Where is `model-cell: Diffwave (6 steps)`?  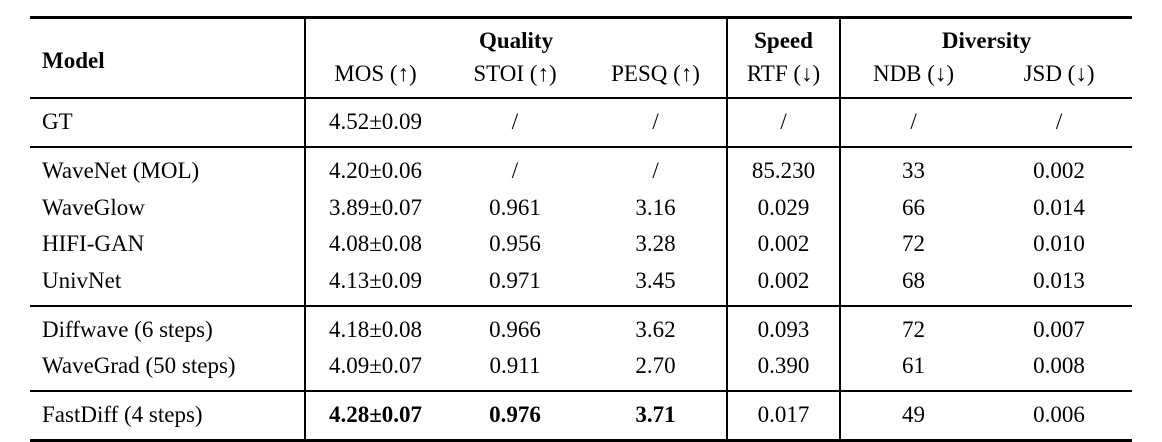 model-cell: Diffwave (6 steps) is located at coordinates (167, 326).